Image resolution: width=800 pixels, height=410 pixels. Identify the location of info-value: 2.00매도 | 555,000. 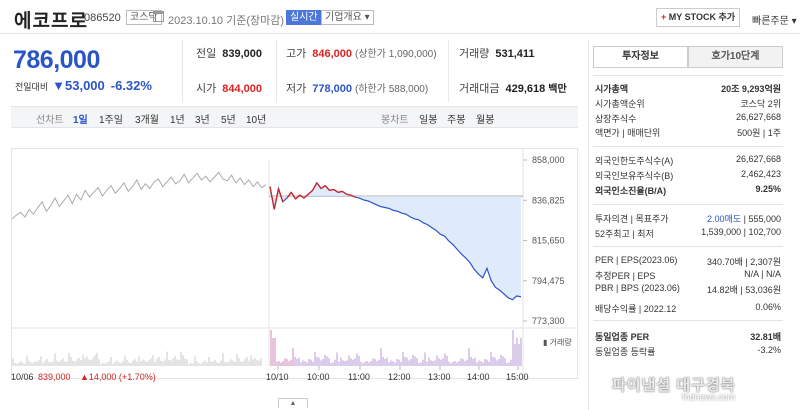
(744, 219).